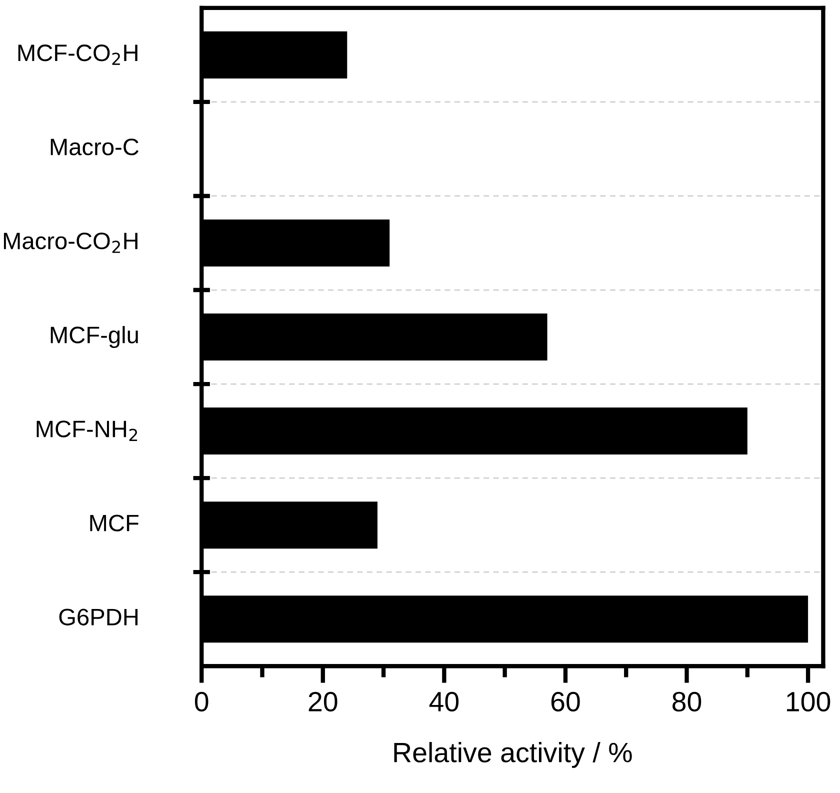  What do you see at coordinates (323, 702) in the screenshot?
I see `x-tick-label: 20` at bounding box center [323, 702].